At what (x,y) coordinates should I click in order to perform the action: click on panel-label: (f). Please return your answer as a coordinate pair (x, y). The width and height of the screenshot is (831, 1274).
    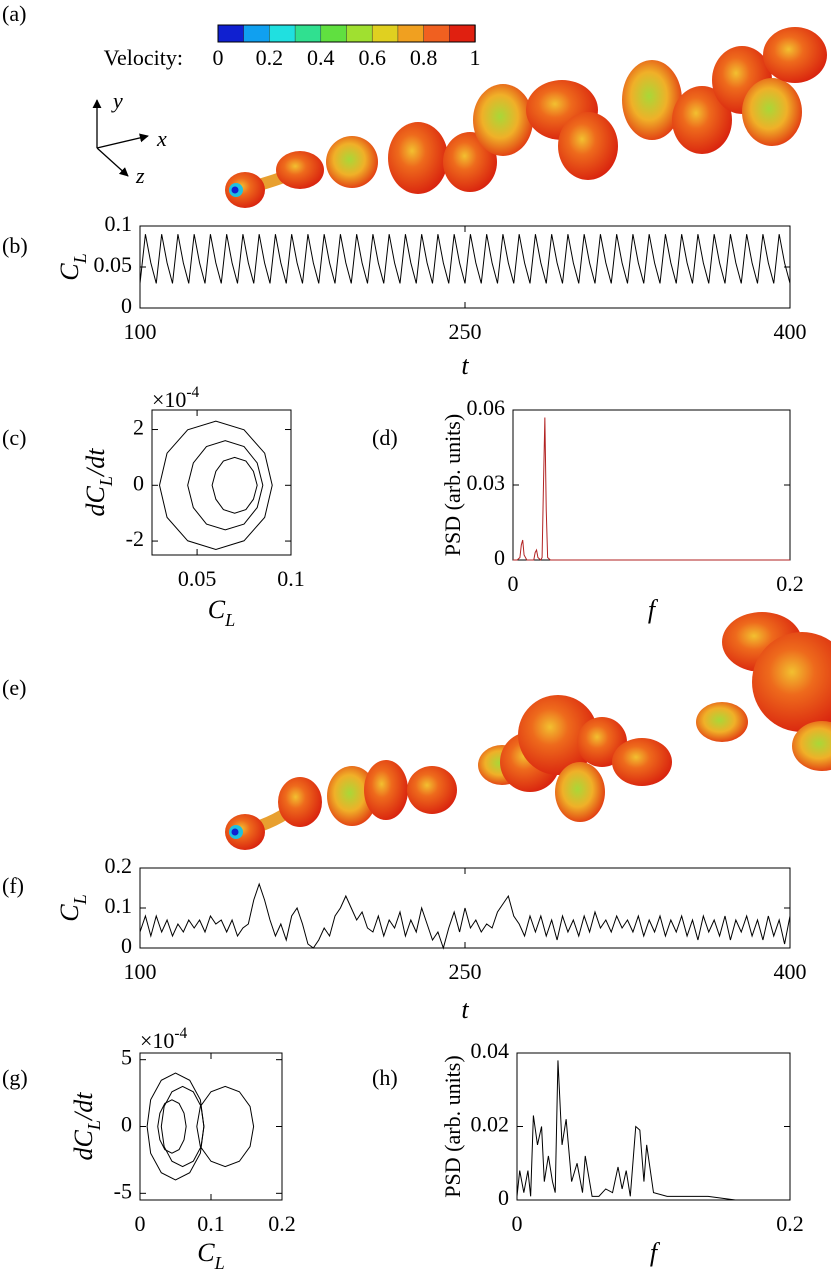
    Looking at the image, I should click on (13, 885).